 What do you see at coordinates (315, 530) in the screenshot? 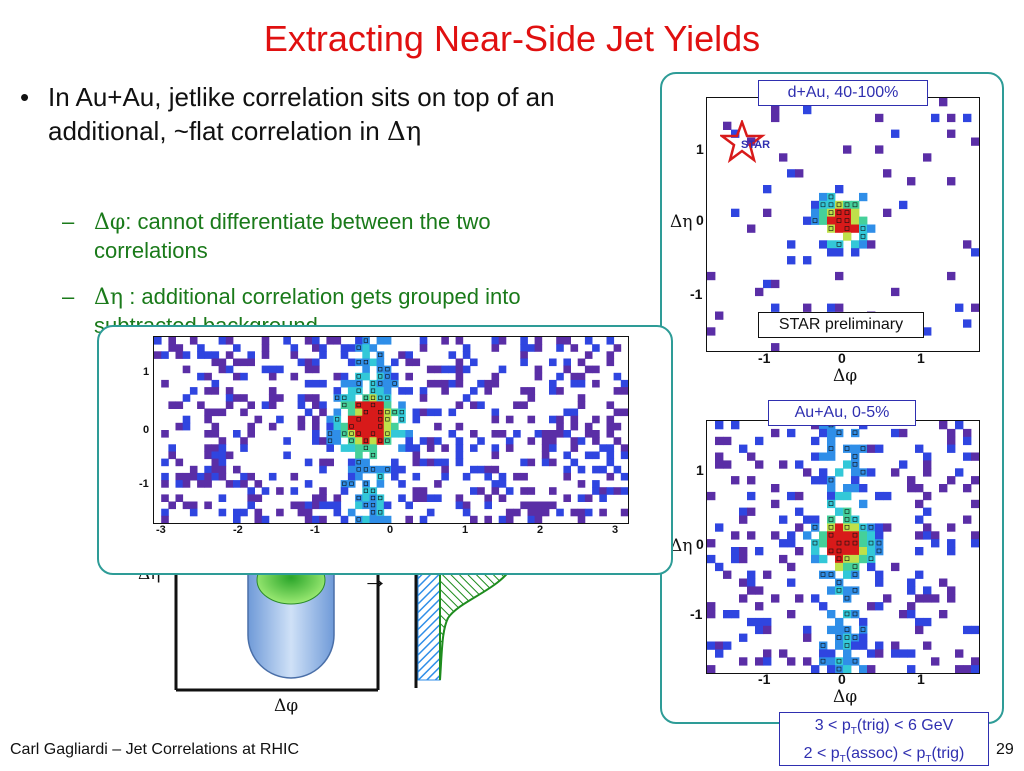
I see `wide-xtick-m1: -1` at bounding box center [315, 530].